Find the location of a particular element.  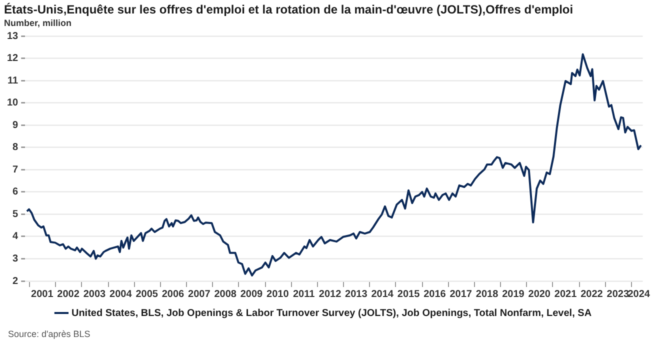

y-tick-label: 9 is located at coordinates (15, 125).